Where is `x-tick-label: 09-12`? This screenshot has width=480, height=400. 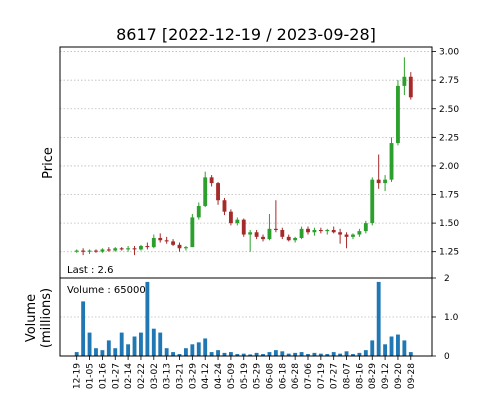 x-tick-label: 09-12 is located at coordinates (386, 376).